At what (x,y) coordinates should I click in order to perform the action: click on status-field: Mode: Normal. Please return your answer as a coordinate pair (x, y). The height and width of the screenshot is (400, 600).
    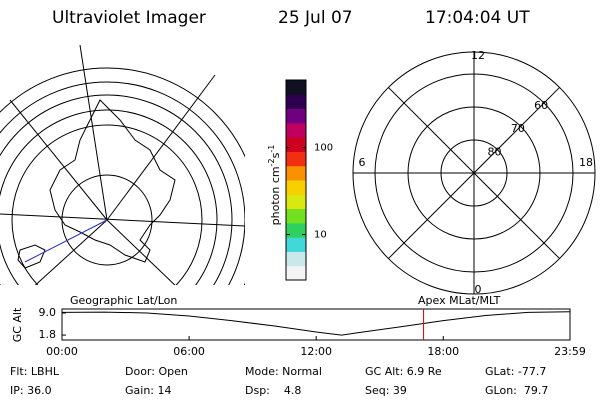
    Looking at the image, I should click on (283, 371).